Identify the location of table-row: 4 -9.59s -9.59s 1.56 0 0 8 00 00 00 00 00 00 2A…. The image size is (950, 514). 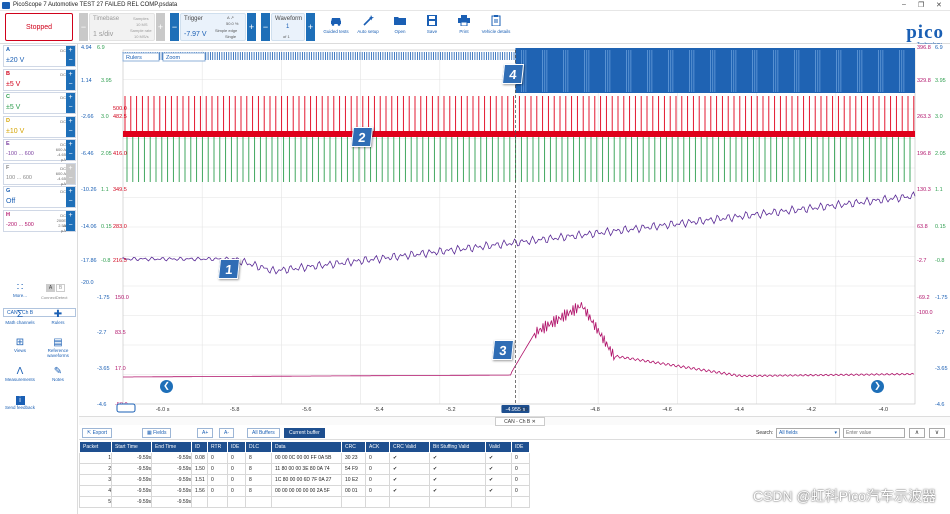
(304, 491).